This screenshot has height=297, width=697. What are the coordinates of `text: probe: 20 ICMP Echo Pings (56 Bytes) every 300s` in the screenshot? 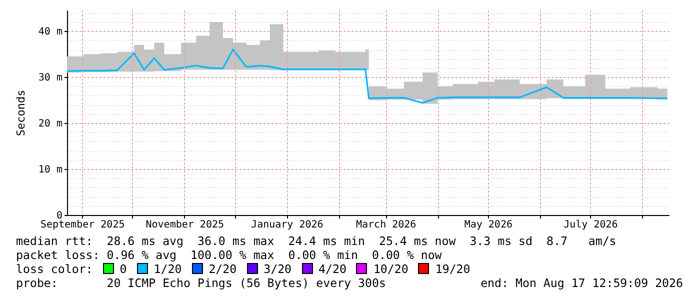 It's located at (201, 283).